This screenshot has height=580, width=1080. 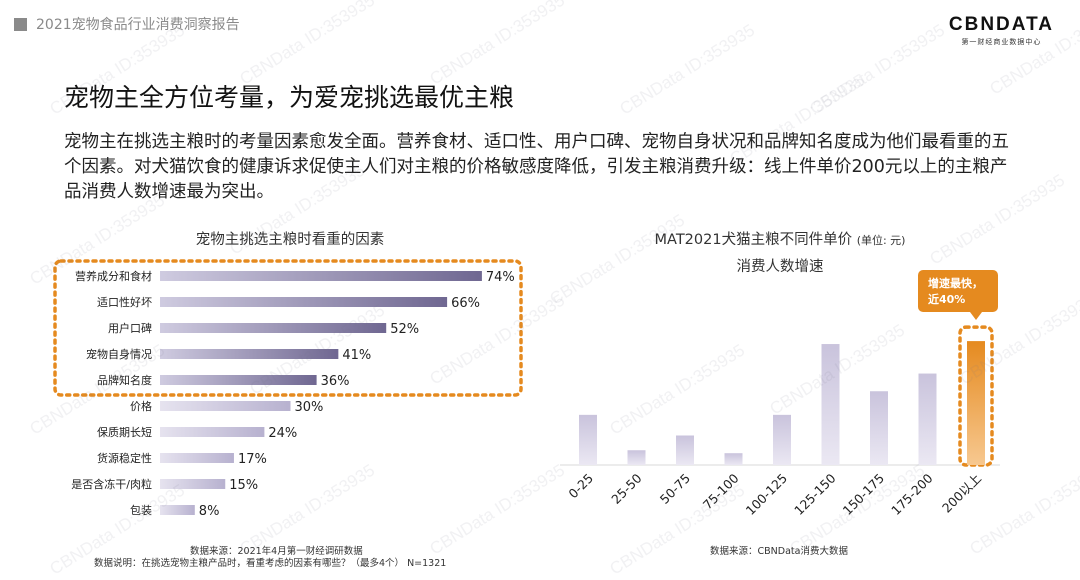 What do you see at coordinates (20, 24) in the screenshot?
I see `header-square-icon` at bounding box center [20, 24].